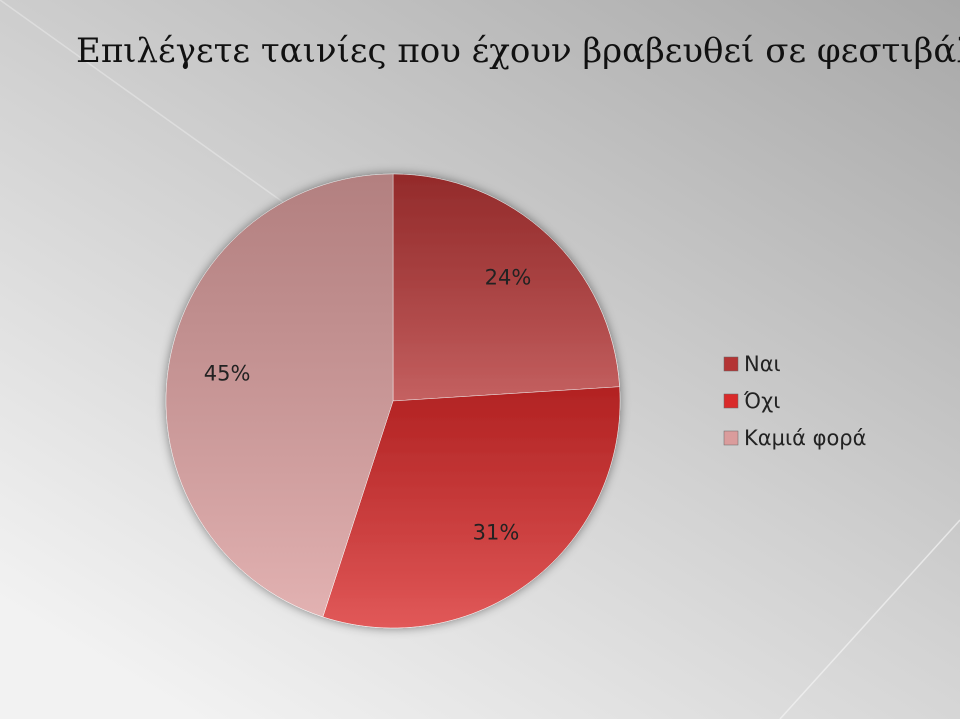 The image size is (960, 719). Describe the element at coordinates (761, 401) in the screenshot. I see `legend-label: Όχι` at that location.